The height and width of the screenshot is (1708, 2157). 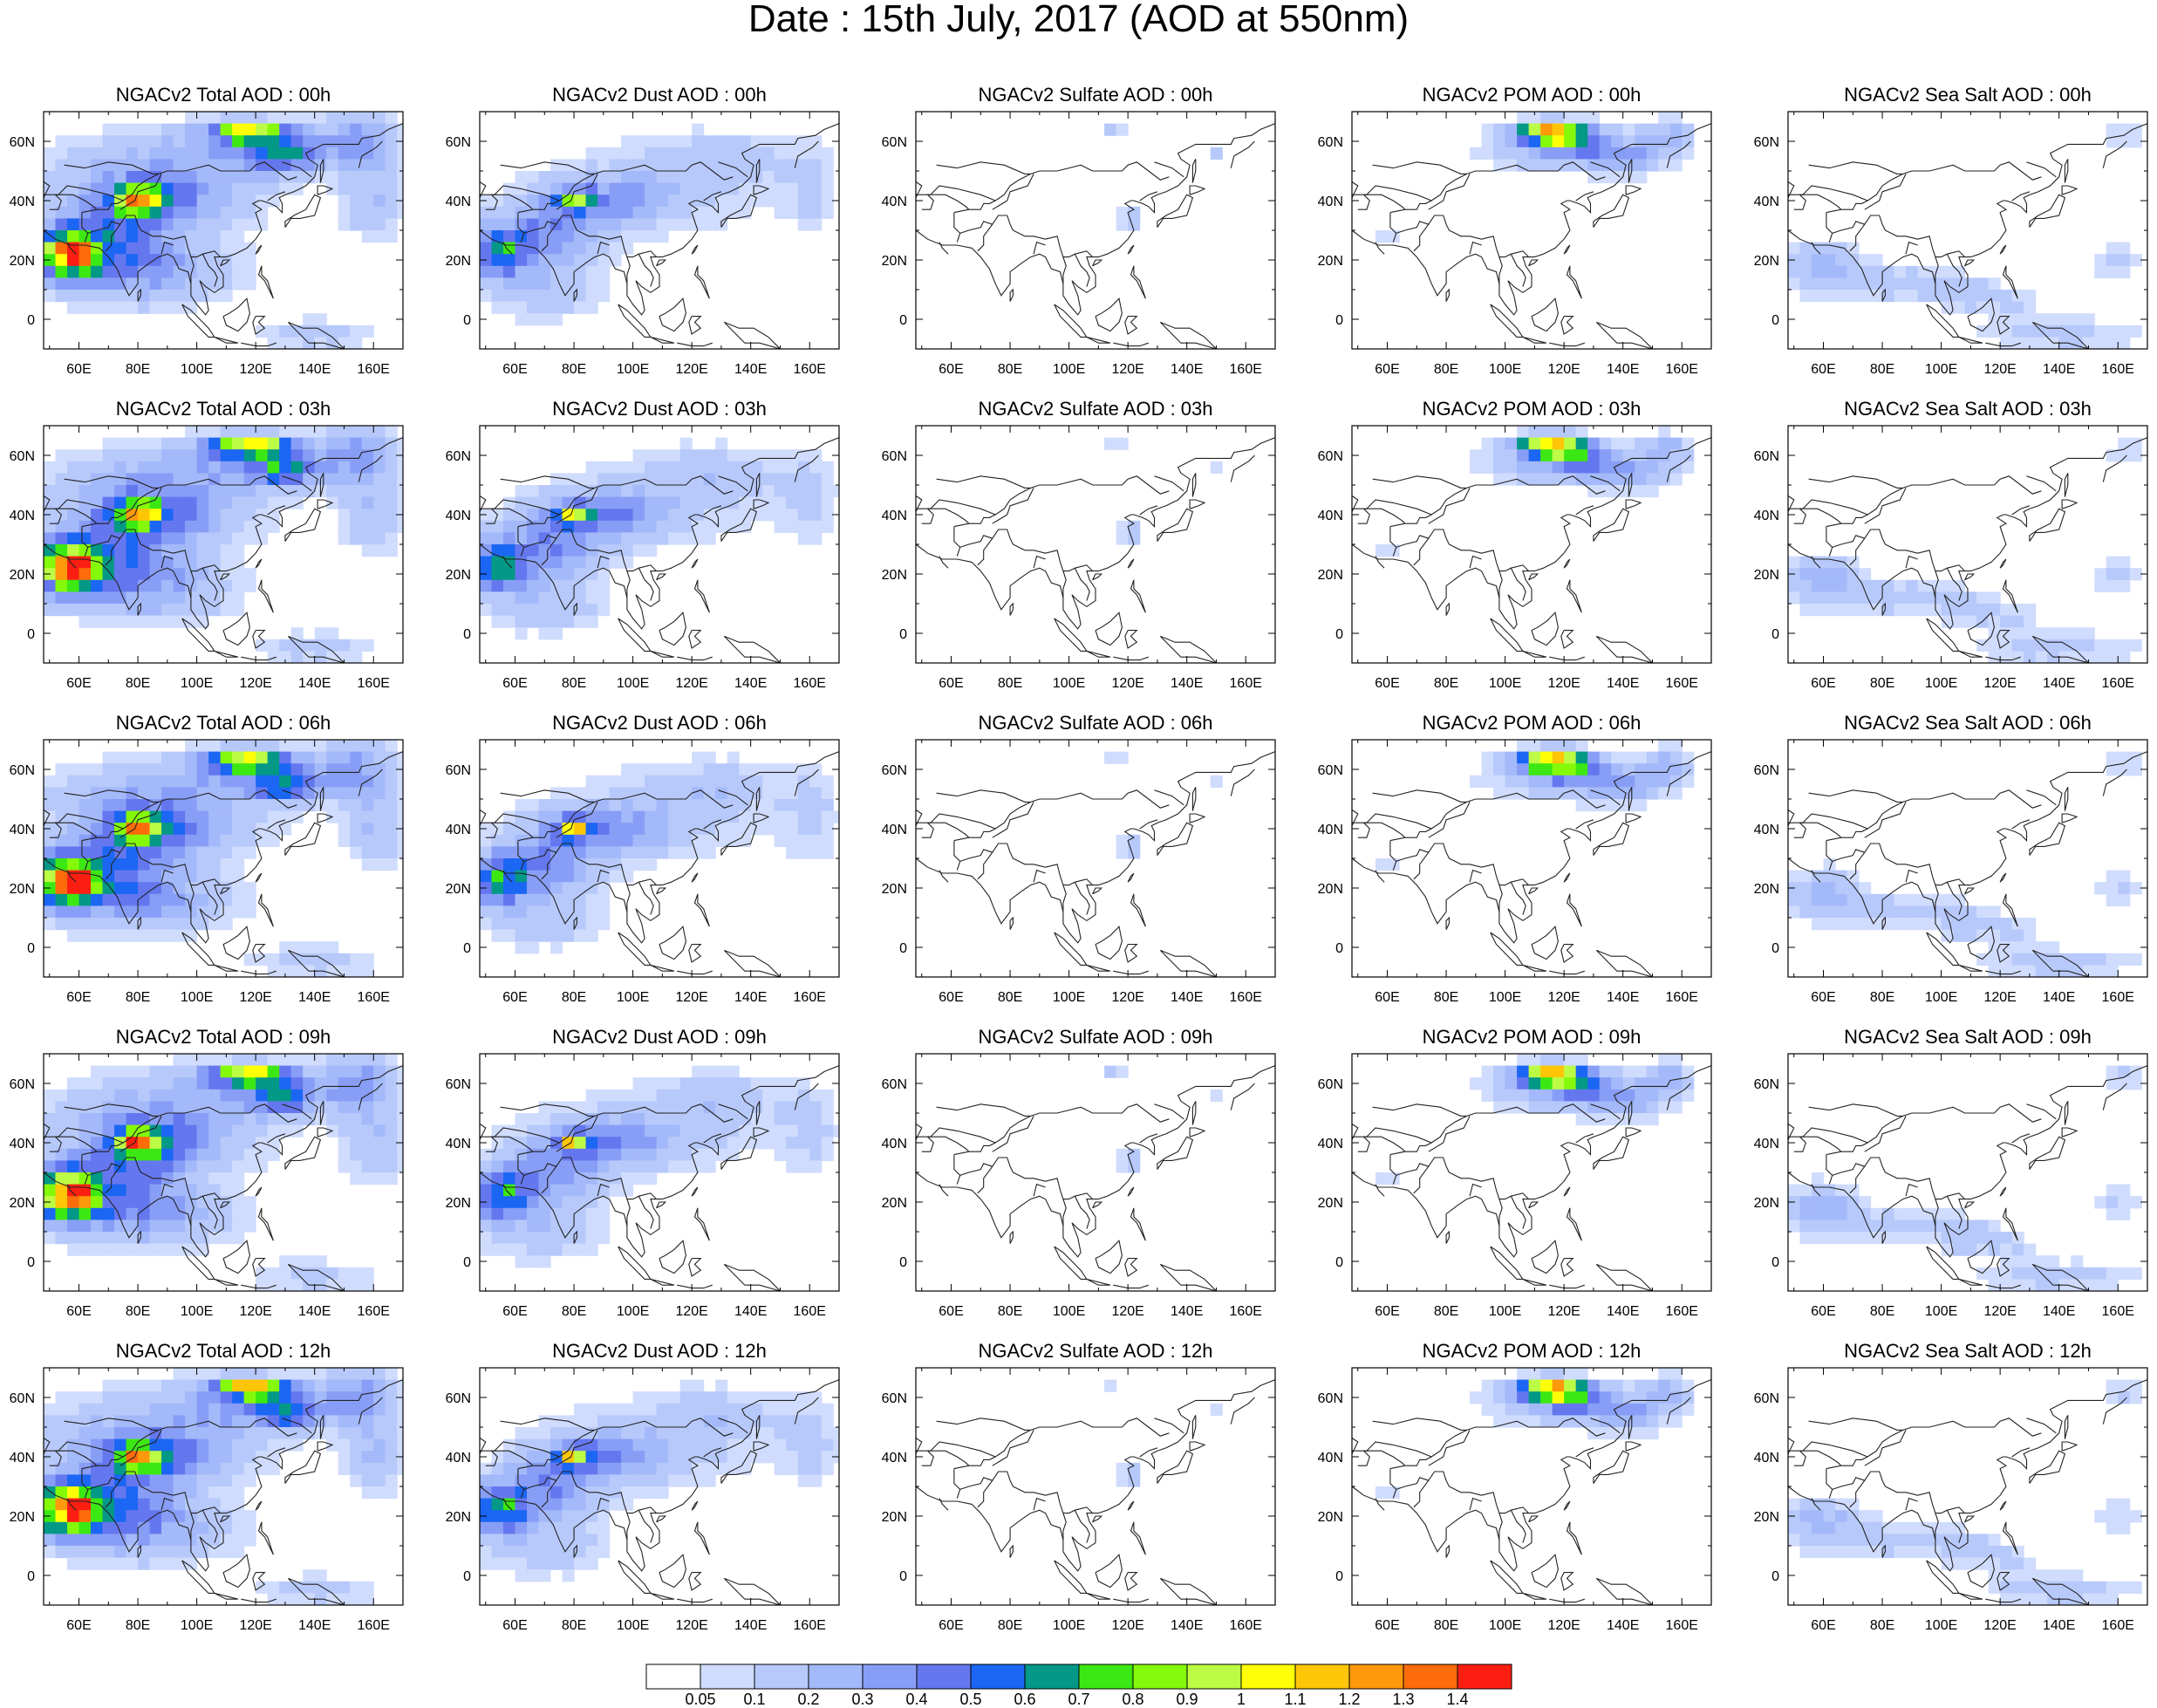 What do you see at coordinates (660, 409) in the screenshot?
I see `panel-title: NGACv2 Dust AOD : 03h` at bounding box center [660, 409].